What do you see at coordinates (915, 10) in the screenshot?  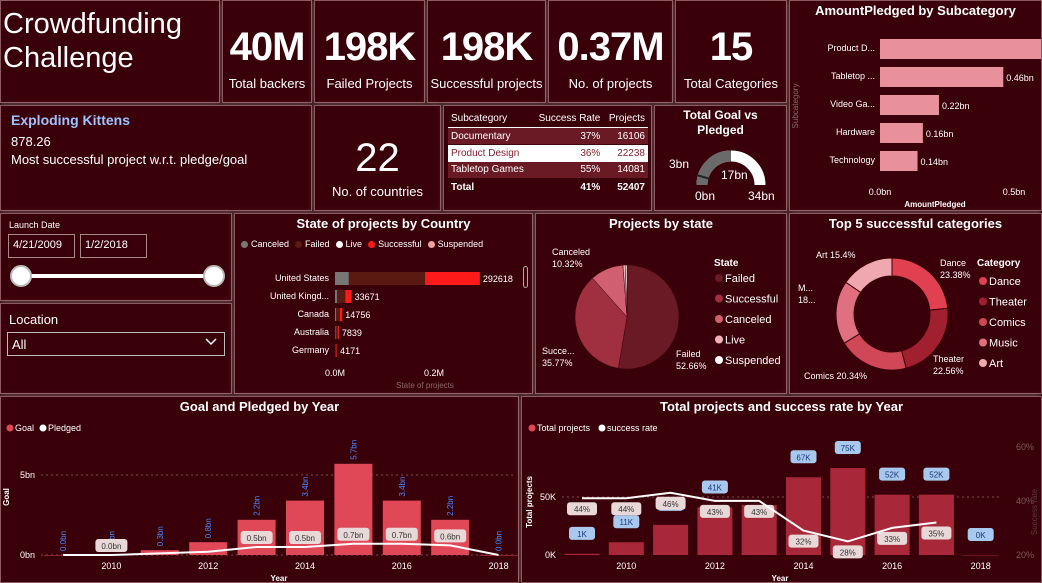 I see `chart-title: AmountPledged by Subcategory` at bounding box center [915, 10].